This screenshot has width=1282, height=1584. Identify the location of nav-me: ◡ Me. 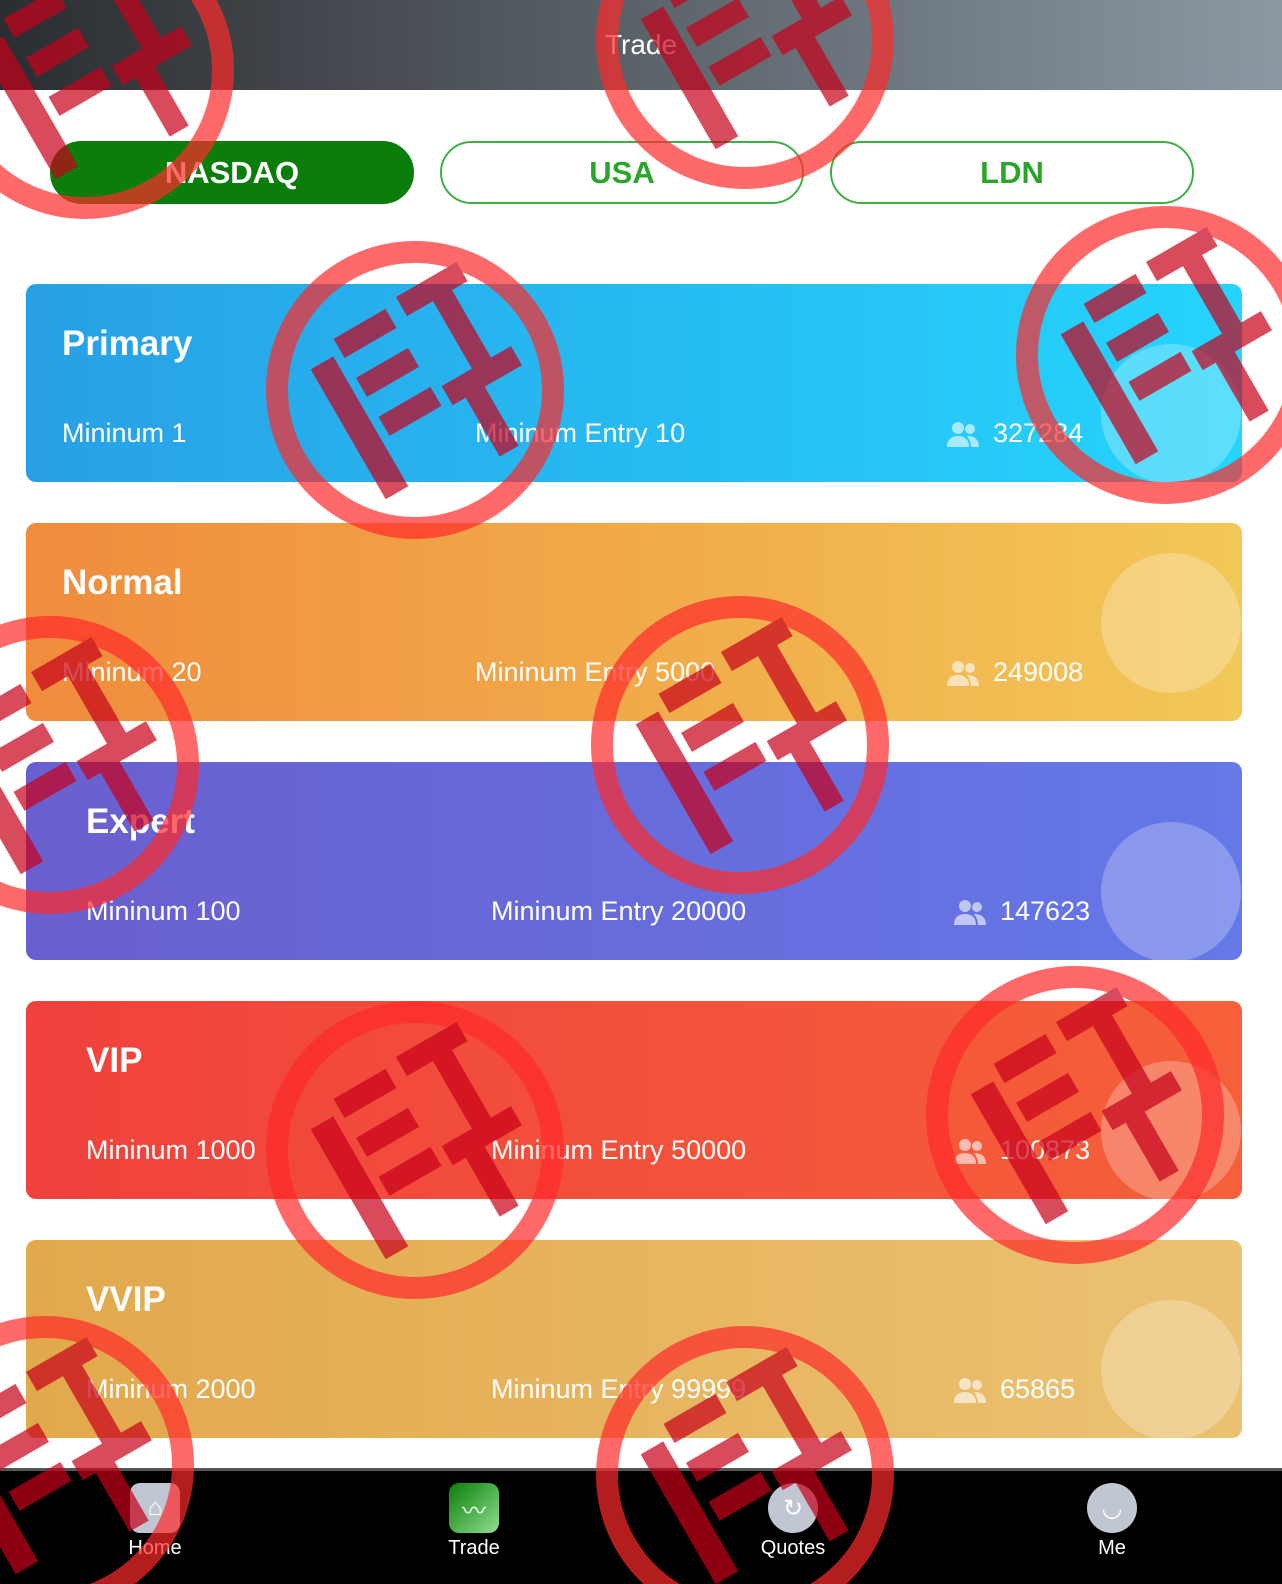
(1112, 1521).